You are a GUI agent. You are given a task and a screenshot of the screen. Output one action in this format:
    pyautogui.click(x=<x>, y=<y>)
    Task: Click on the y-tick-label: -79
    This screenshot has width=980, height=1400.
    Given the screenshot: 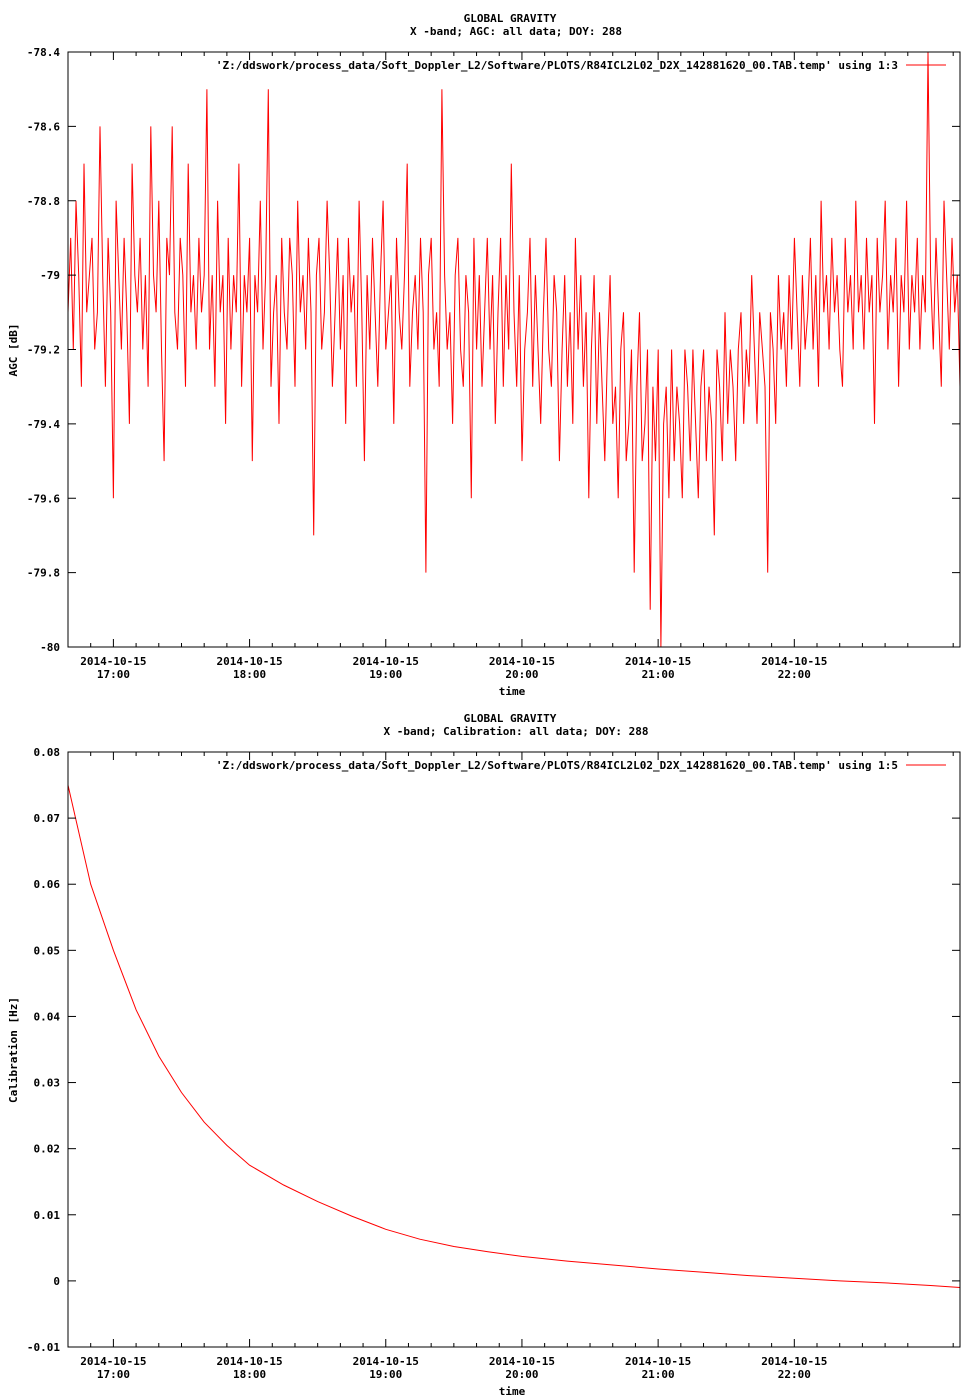 What is the action you would take?
    pyautogui.click(x=50, y=275)
    